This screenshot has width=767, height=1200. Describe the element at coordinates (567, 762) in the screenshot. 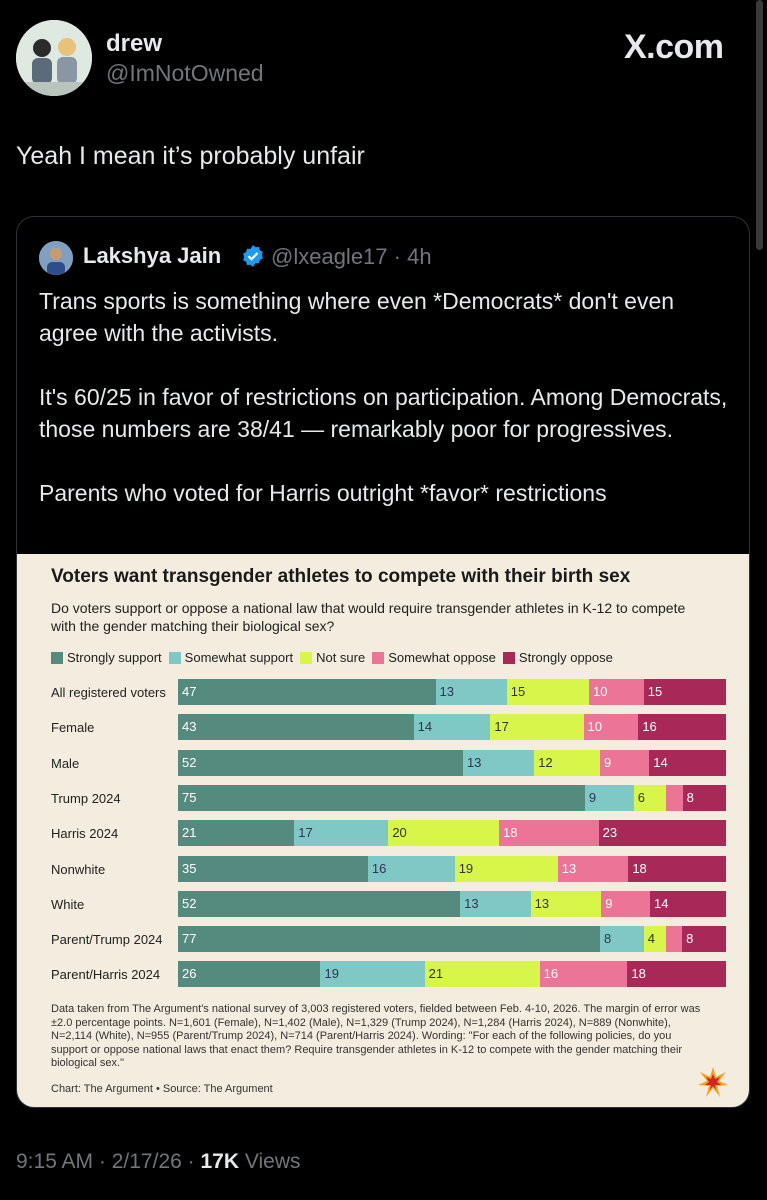

I see `bar-segment: 12` at that location.